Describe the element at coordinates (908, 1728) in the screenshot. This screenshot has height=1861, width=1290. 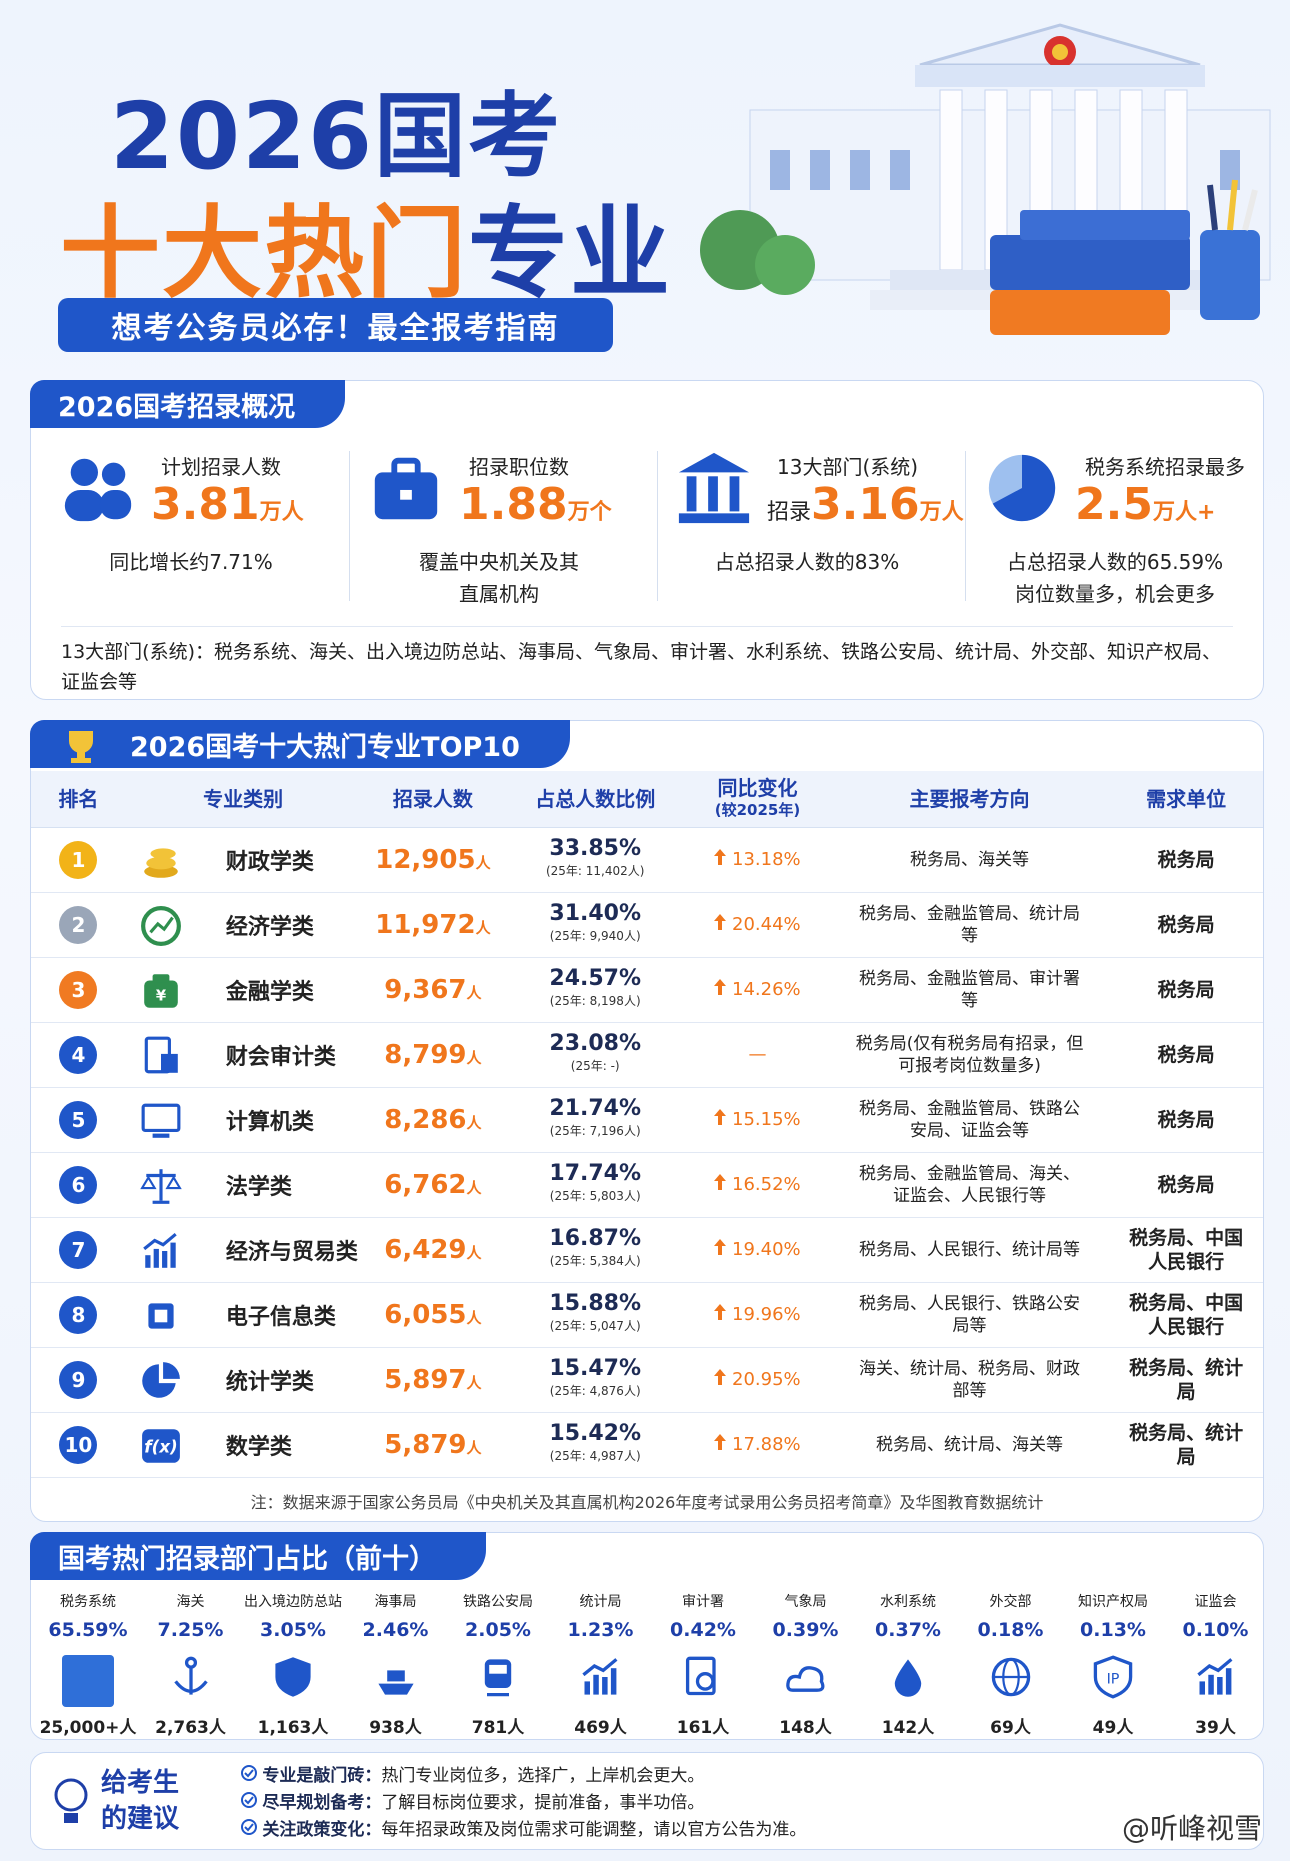
I see `dept-count: 142人` at that location.